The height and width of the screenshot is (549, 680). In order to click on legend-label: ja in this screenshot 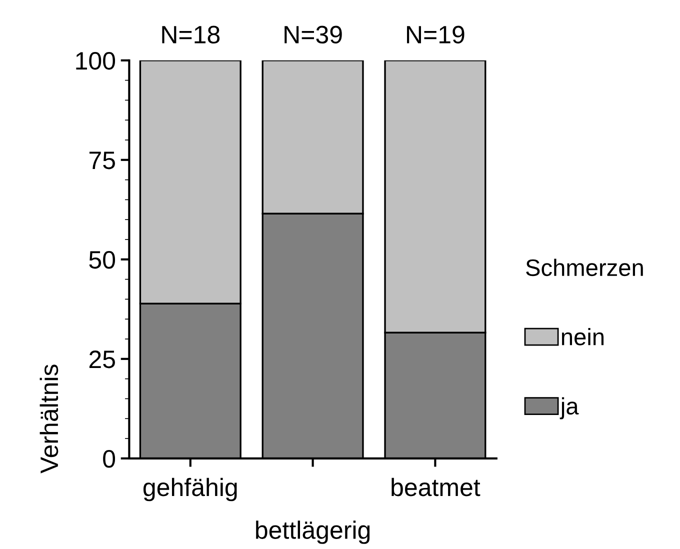, I will do `click(569, 408)`.